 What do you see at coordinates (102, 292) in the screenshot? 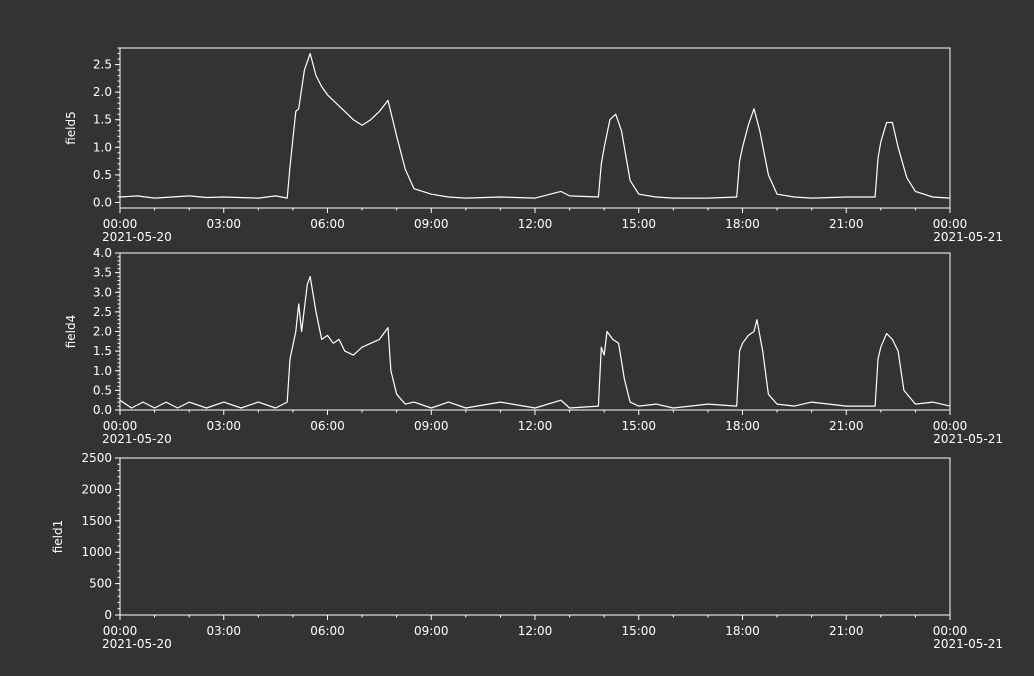
I see `y-tick-label: 3.0` at bounding box center [102, 292].